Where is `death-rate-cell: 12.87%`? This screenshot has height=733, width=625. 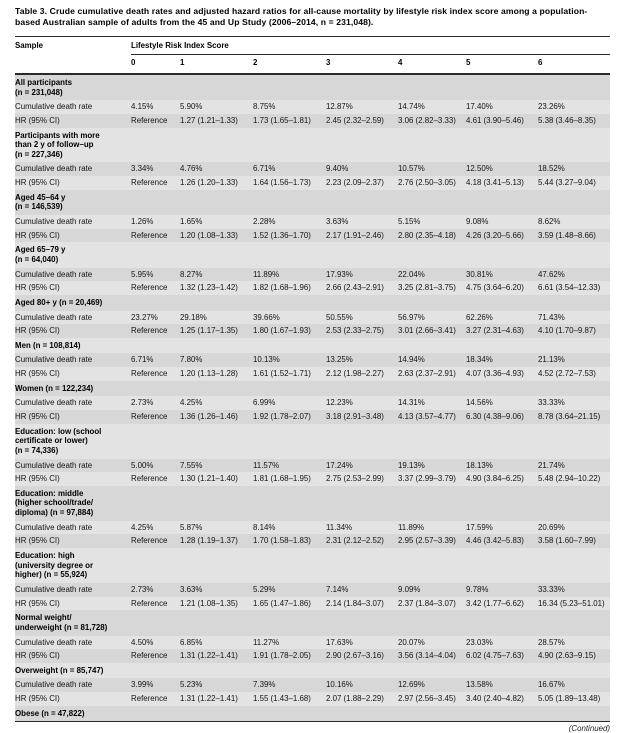 death-rate-cell: 12.87% is located at coordinates (362, 107).